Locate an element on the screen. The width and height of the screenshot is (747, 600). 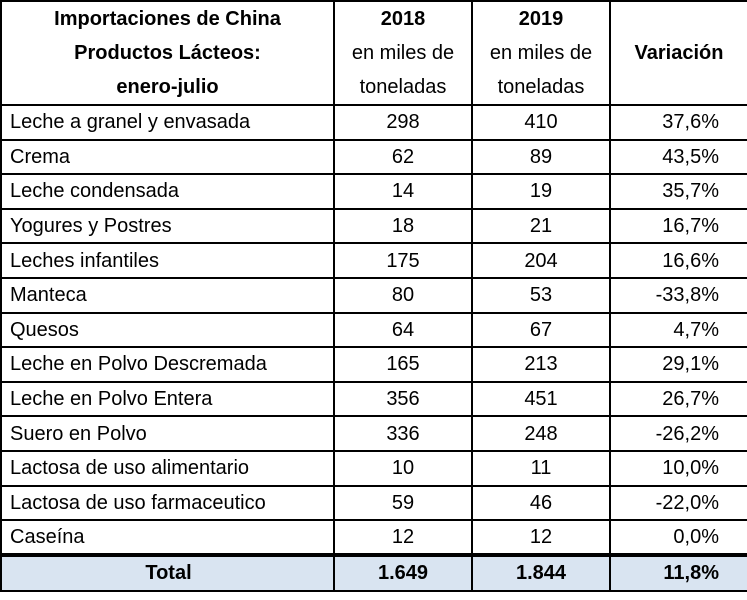
value-2019-cell: 248 is located at coordinates (541, 433).